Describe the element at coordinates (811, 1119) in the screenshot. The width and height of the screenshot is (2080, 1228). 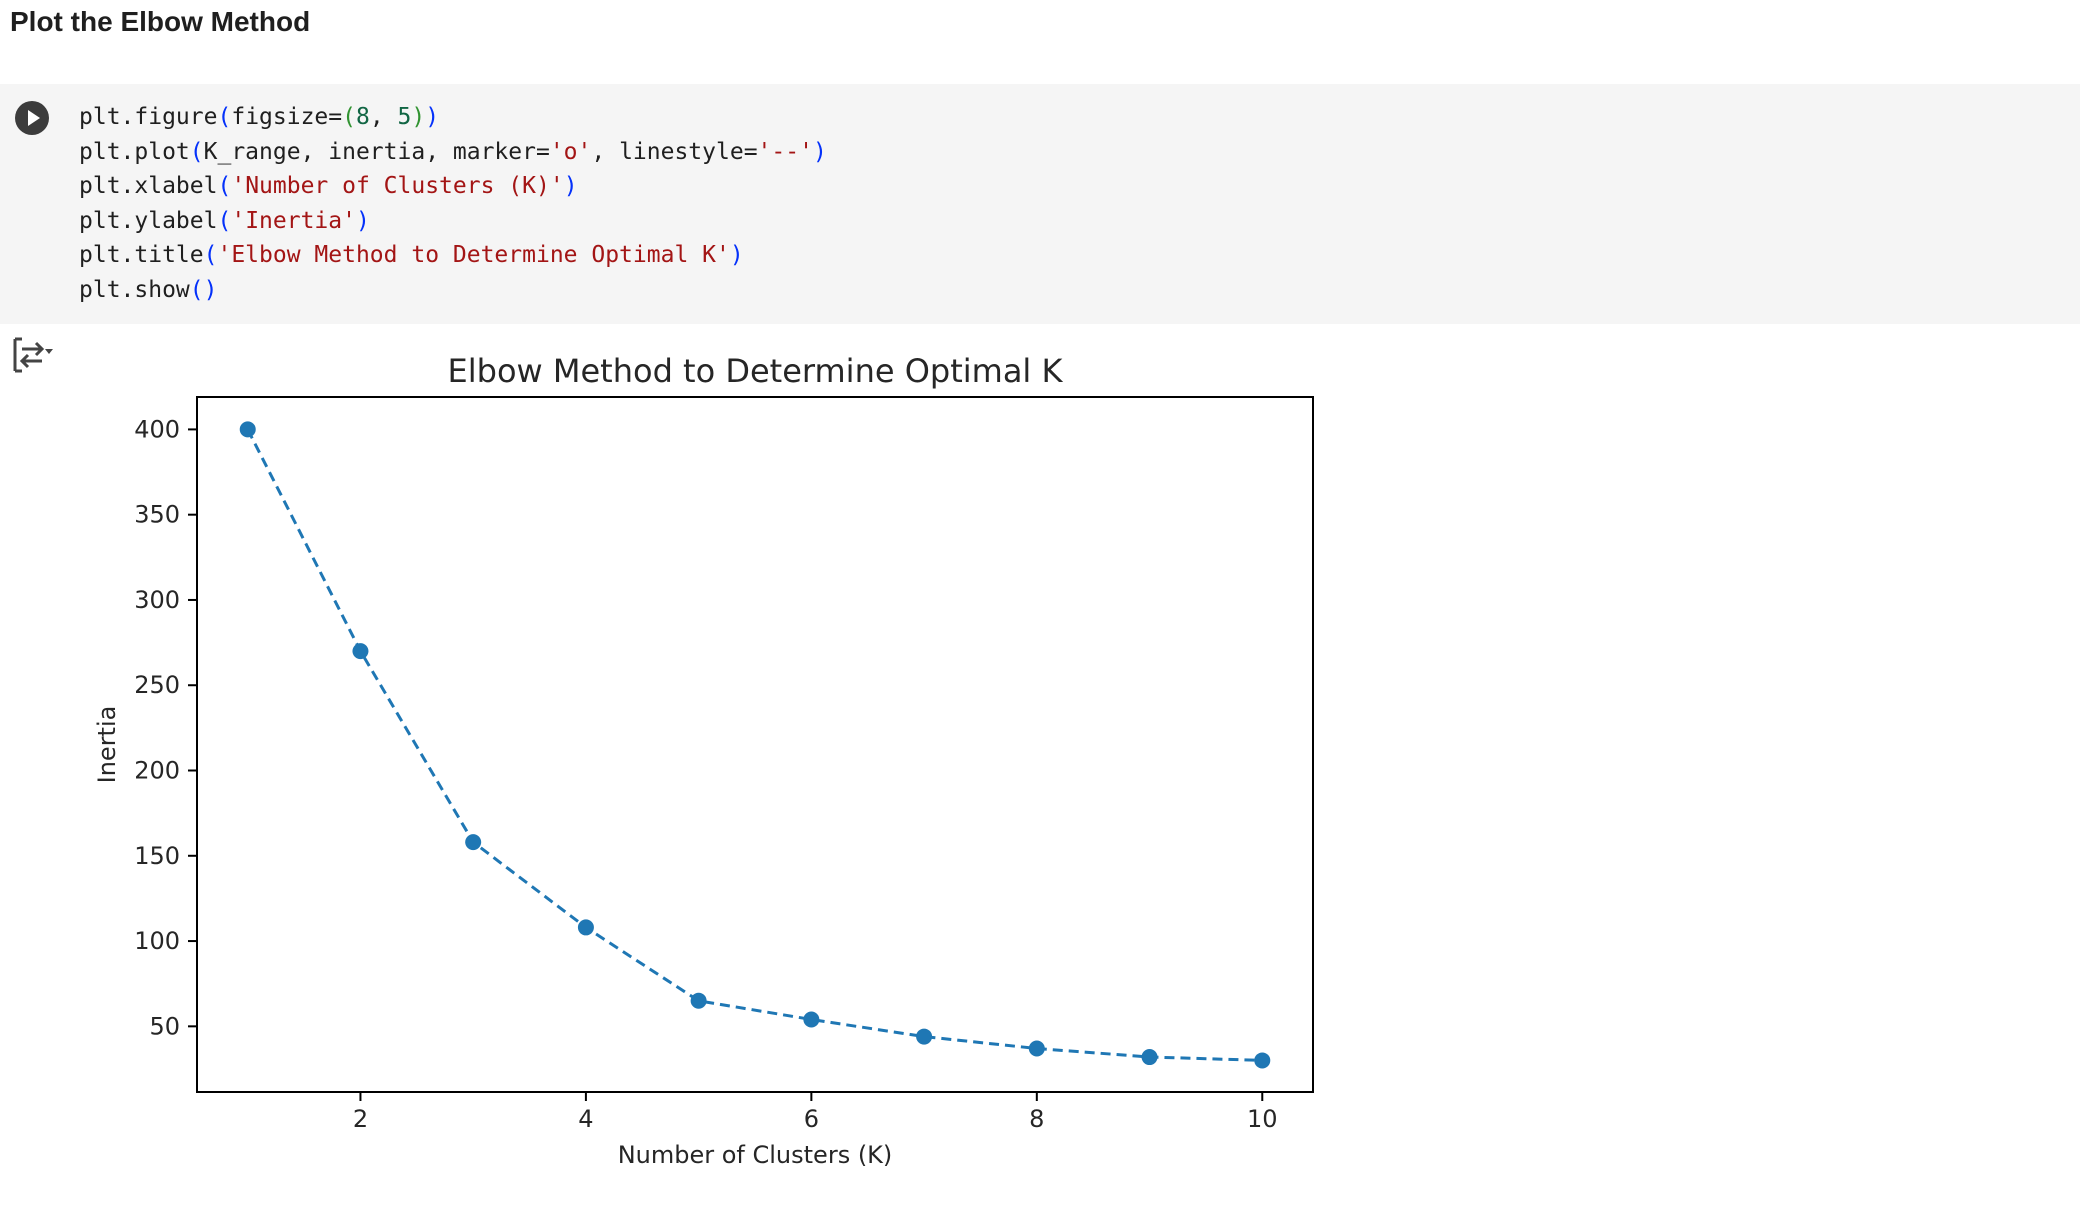
I see `x-tick-label: 6` at that location.